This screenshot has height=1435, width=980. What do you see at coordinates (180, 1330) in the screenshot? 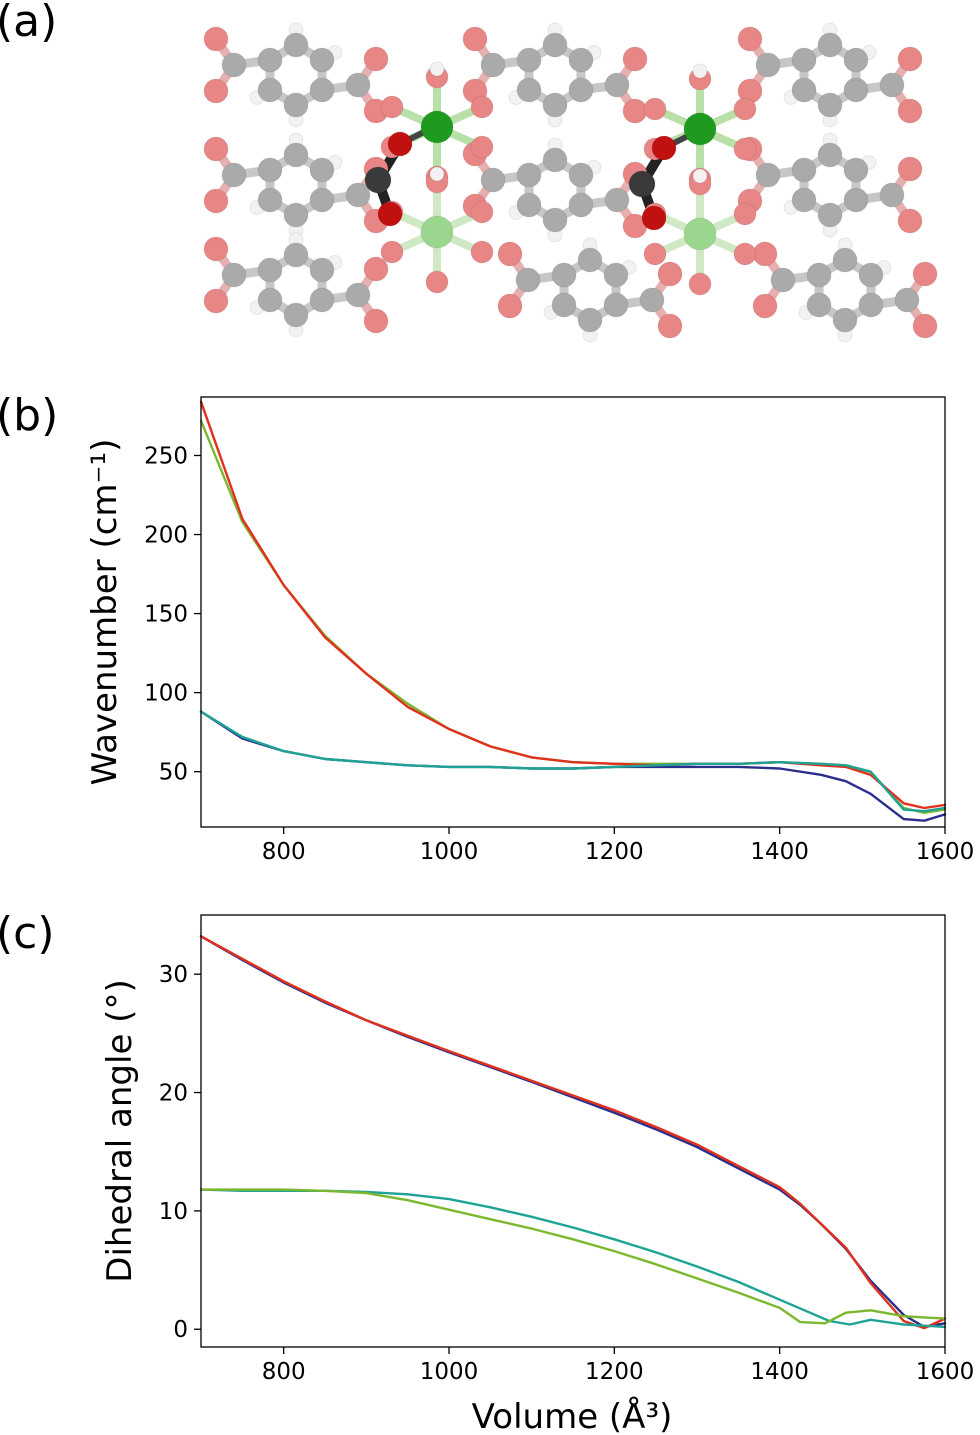
I see `panel-c-y-tick-label: 0` at bounding box center [180, 1330].